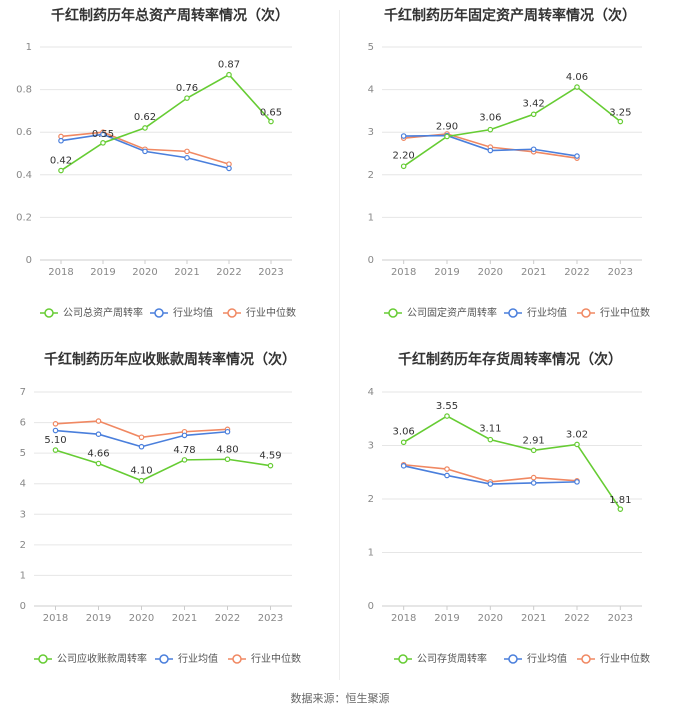 The image size is (680, 712). I want to click on y-tick-label: 2, so click(371, 499).